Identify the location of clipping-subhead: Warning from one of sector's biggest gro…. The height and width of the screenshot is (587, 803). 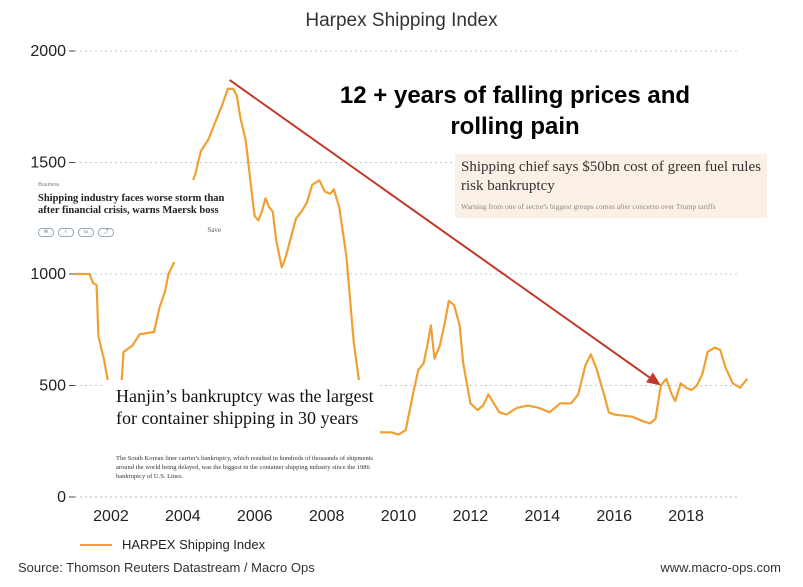
(588, 206).